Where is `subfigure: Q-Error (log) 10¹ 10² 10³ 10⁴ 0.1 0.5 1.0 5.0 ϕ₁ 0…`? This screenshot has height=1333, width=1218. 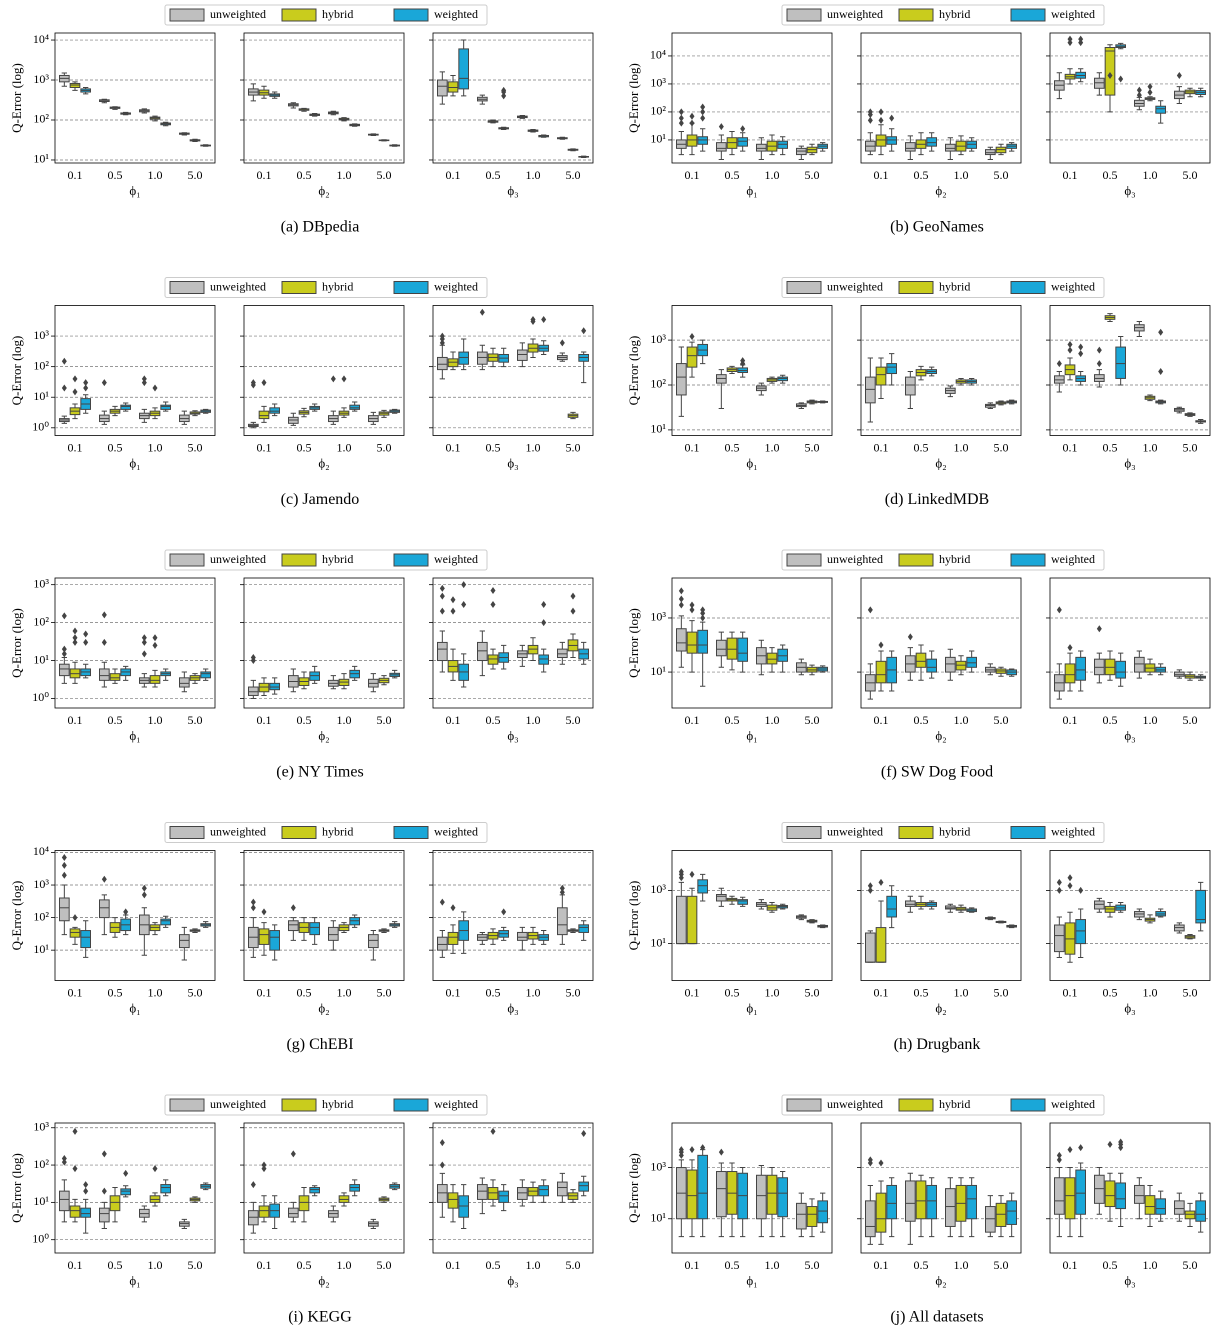
subfigure: Q-Error (log) 10¹ 10² 10³ 10⁴ 0.1 0.5 1.0 5.0 ϕ₁ 0… is located at coordinates (301, 120).